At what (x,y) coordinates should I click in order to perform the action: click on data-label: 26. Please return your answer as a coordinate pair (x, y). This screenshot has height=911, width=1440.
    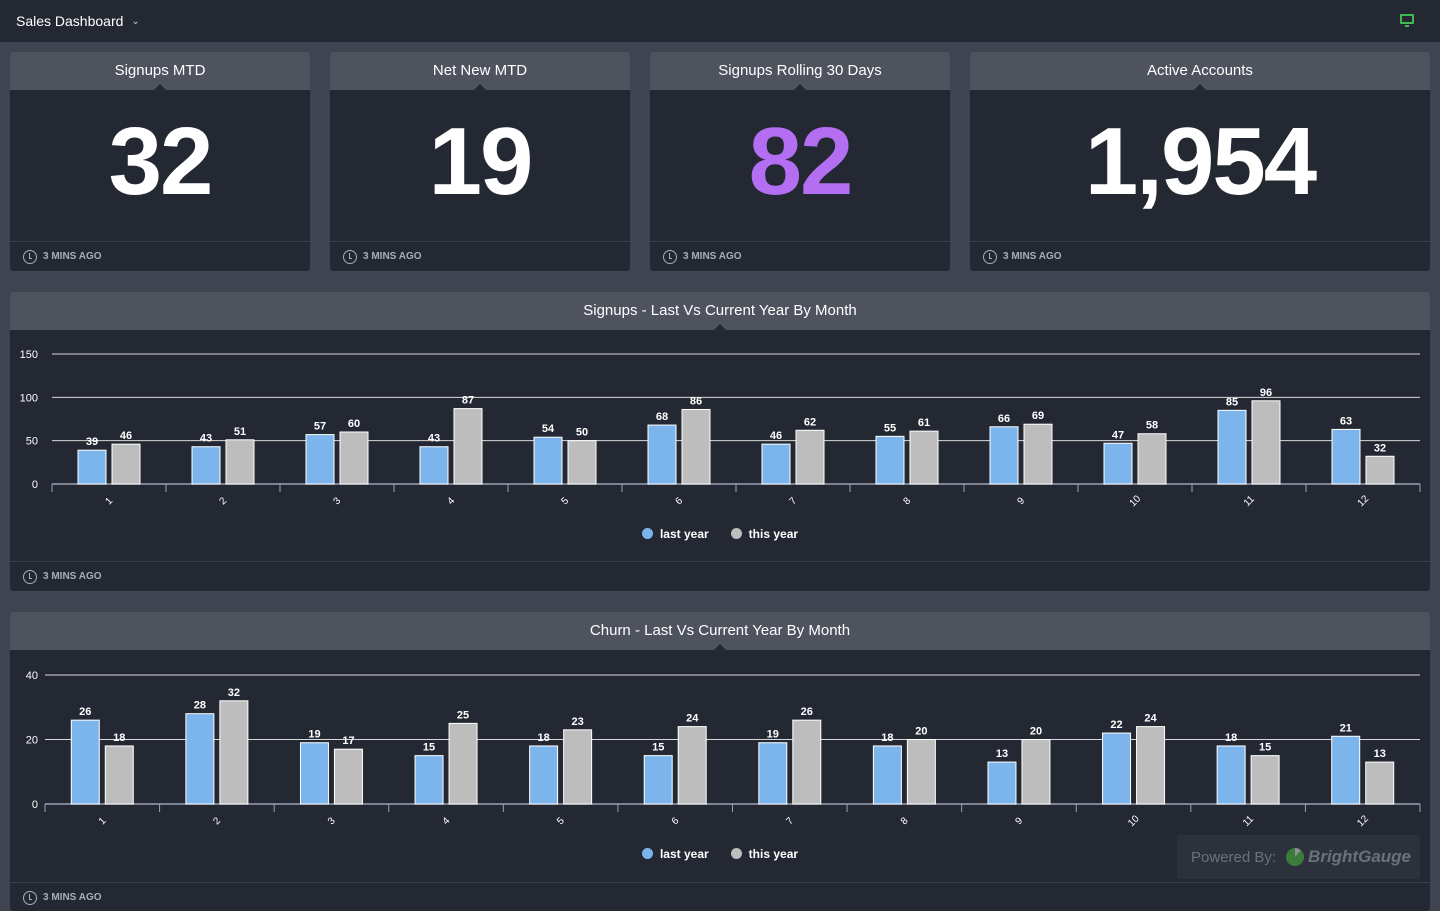
    Looking at the image, I should click on (85, 712).